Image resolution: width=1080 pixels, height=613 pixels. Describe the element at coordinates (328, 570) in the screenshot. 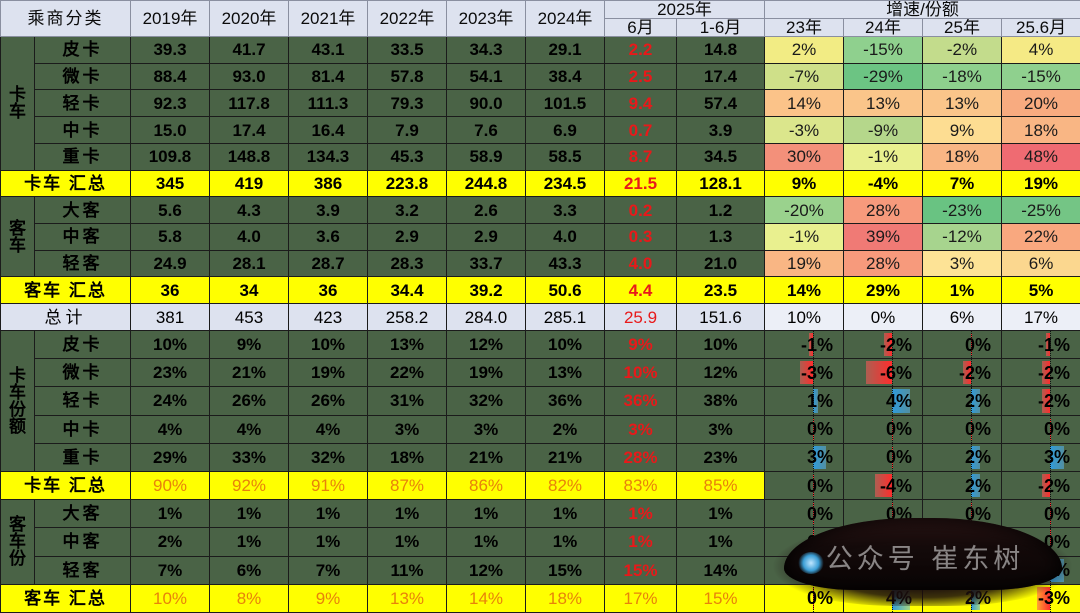

I see `value-cell: 7%` at that location.